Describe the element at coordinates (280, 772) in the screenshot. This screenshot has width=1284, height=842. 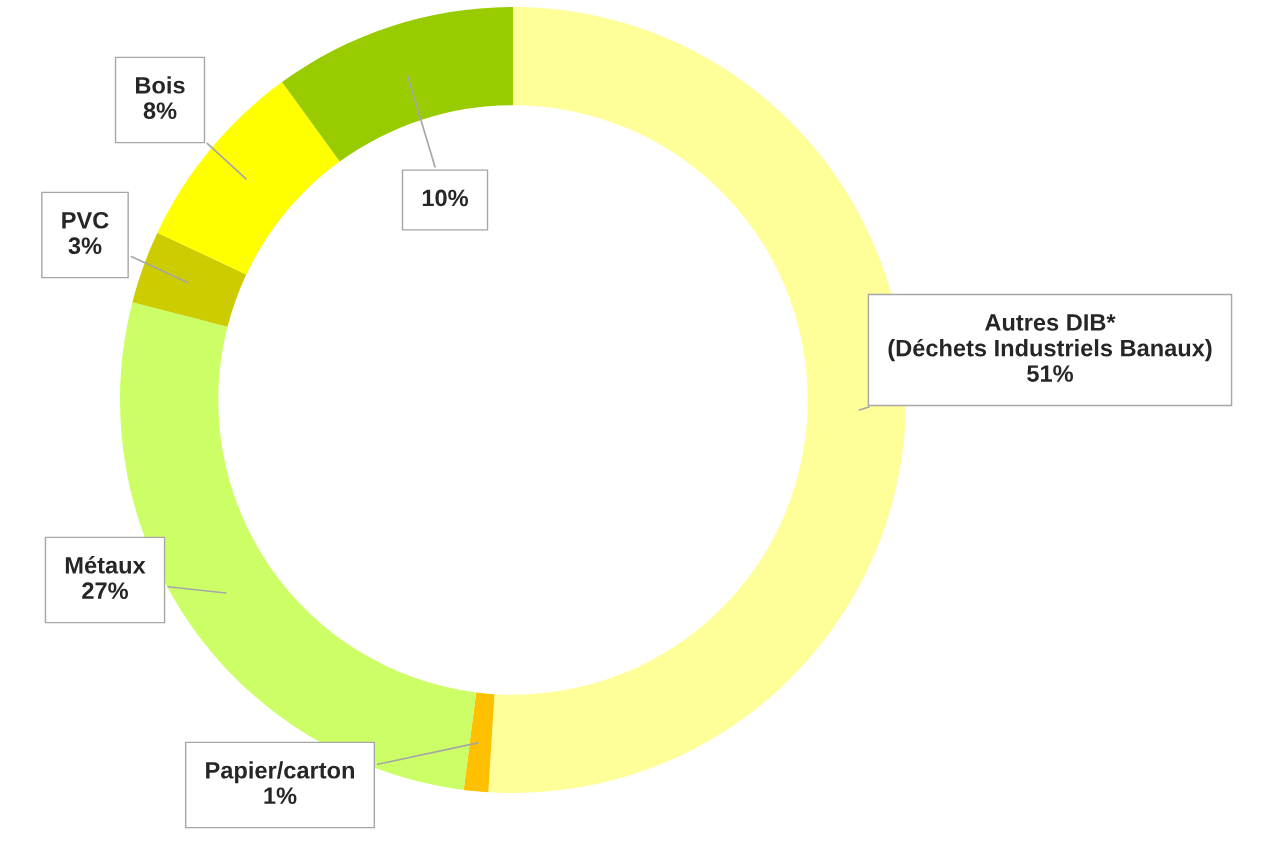
I see `slice-label: Papier/carton` at that location.